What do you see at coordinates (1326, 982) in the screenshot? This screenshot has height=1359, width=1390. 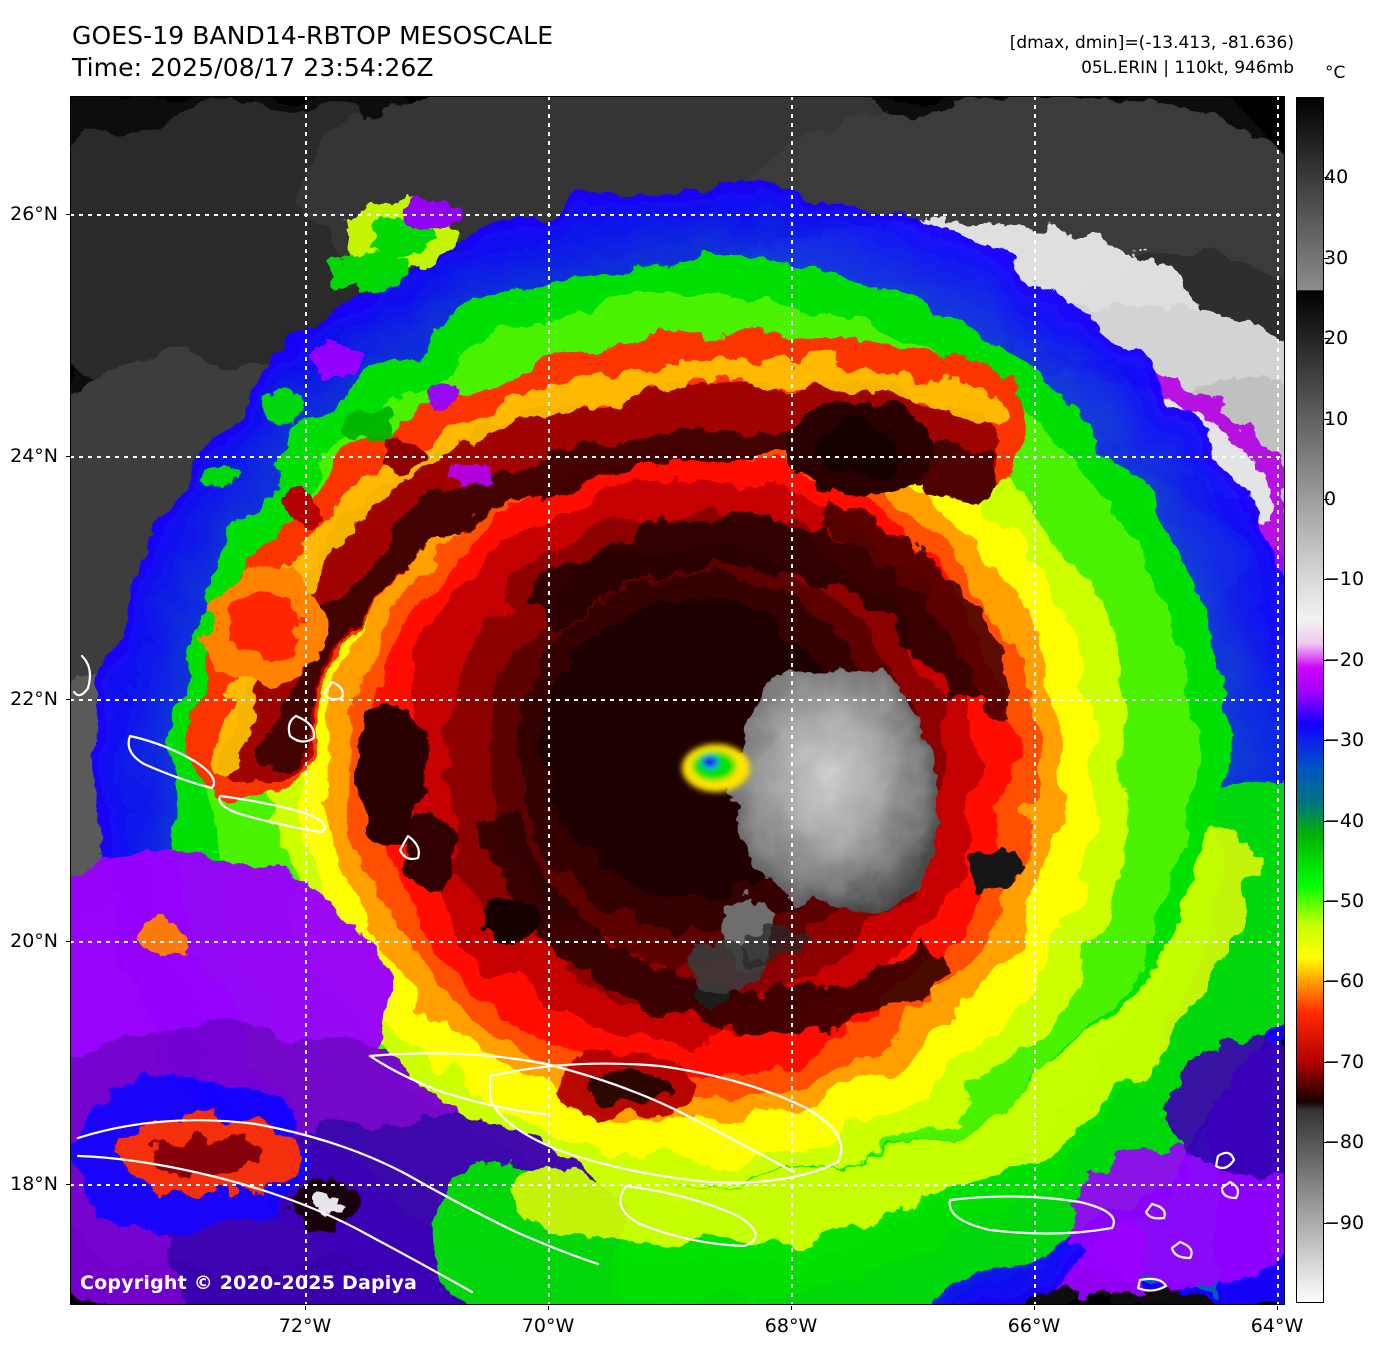 I see `colorbar-tick-mark-neg60` at bounding box center [1326, 982].